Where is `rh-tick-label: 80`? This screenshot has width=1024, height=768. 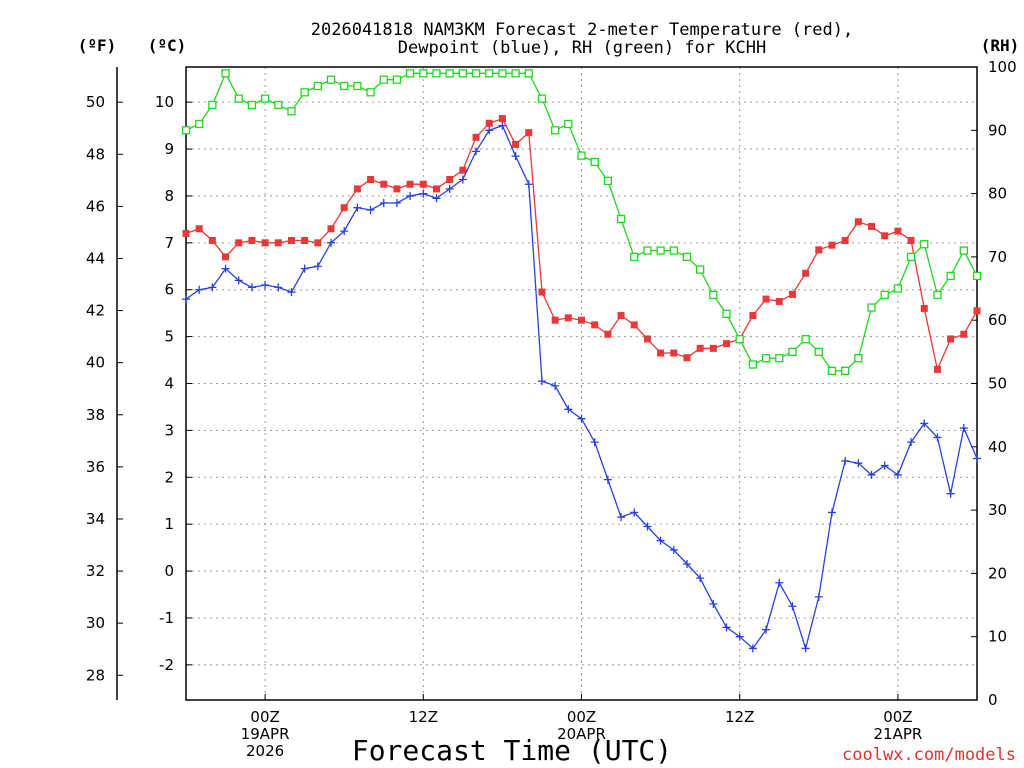 rh-tick-label: 80 is located at coordinates (997, 194).